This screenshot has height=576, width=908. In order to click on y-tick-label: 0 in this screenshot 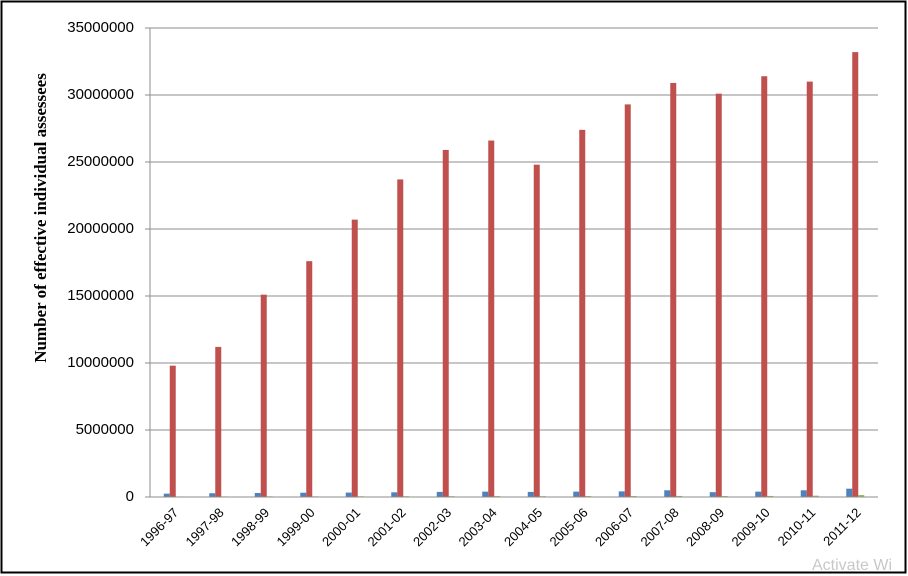, I will do `click(130, 496)`.